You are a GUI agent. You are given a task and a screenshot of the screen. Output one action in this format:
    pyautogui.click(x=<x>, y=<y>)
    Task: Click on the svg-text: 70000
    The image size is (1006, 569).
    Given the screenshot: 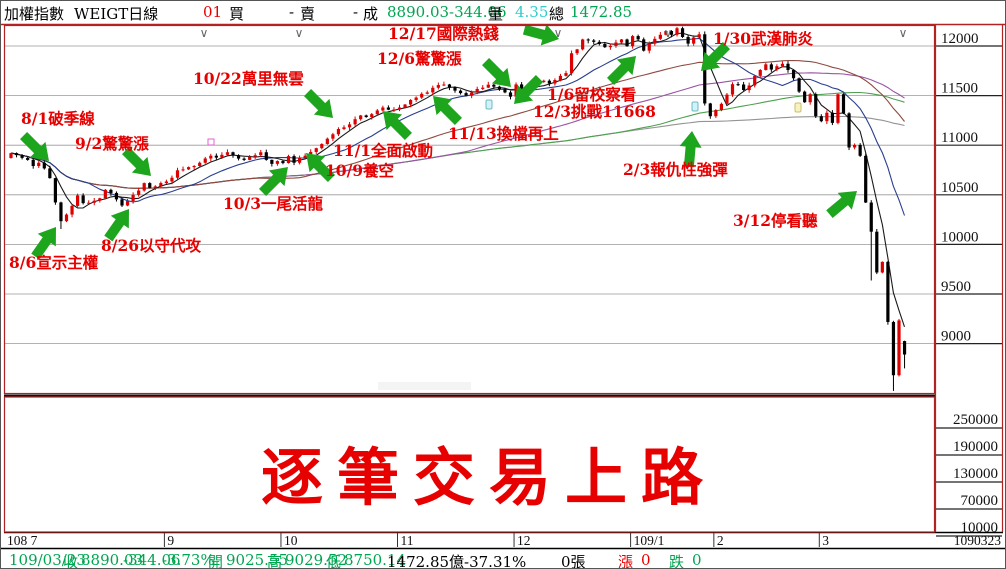 What is the action you would take?
    pyautogui.click(x=980, y=501)
    